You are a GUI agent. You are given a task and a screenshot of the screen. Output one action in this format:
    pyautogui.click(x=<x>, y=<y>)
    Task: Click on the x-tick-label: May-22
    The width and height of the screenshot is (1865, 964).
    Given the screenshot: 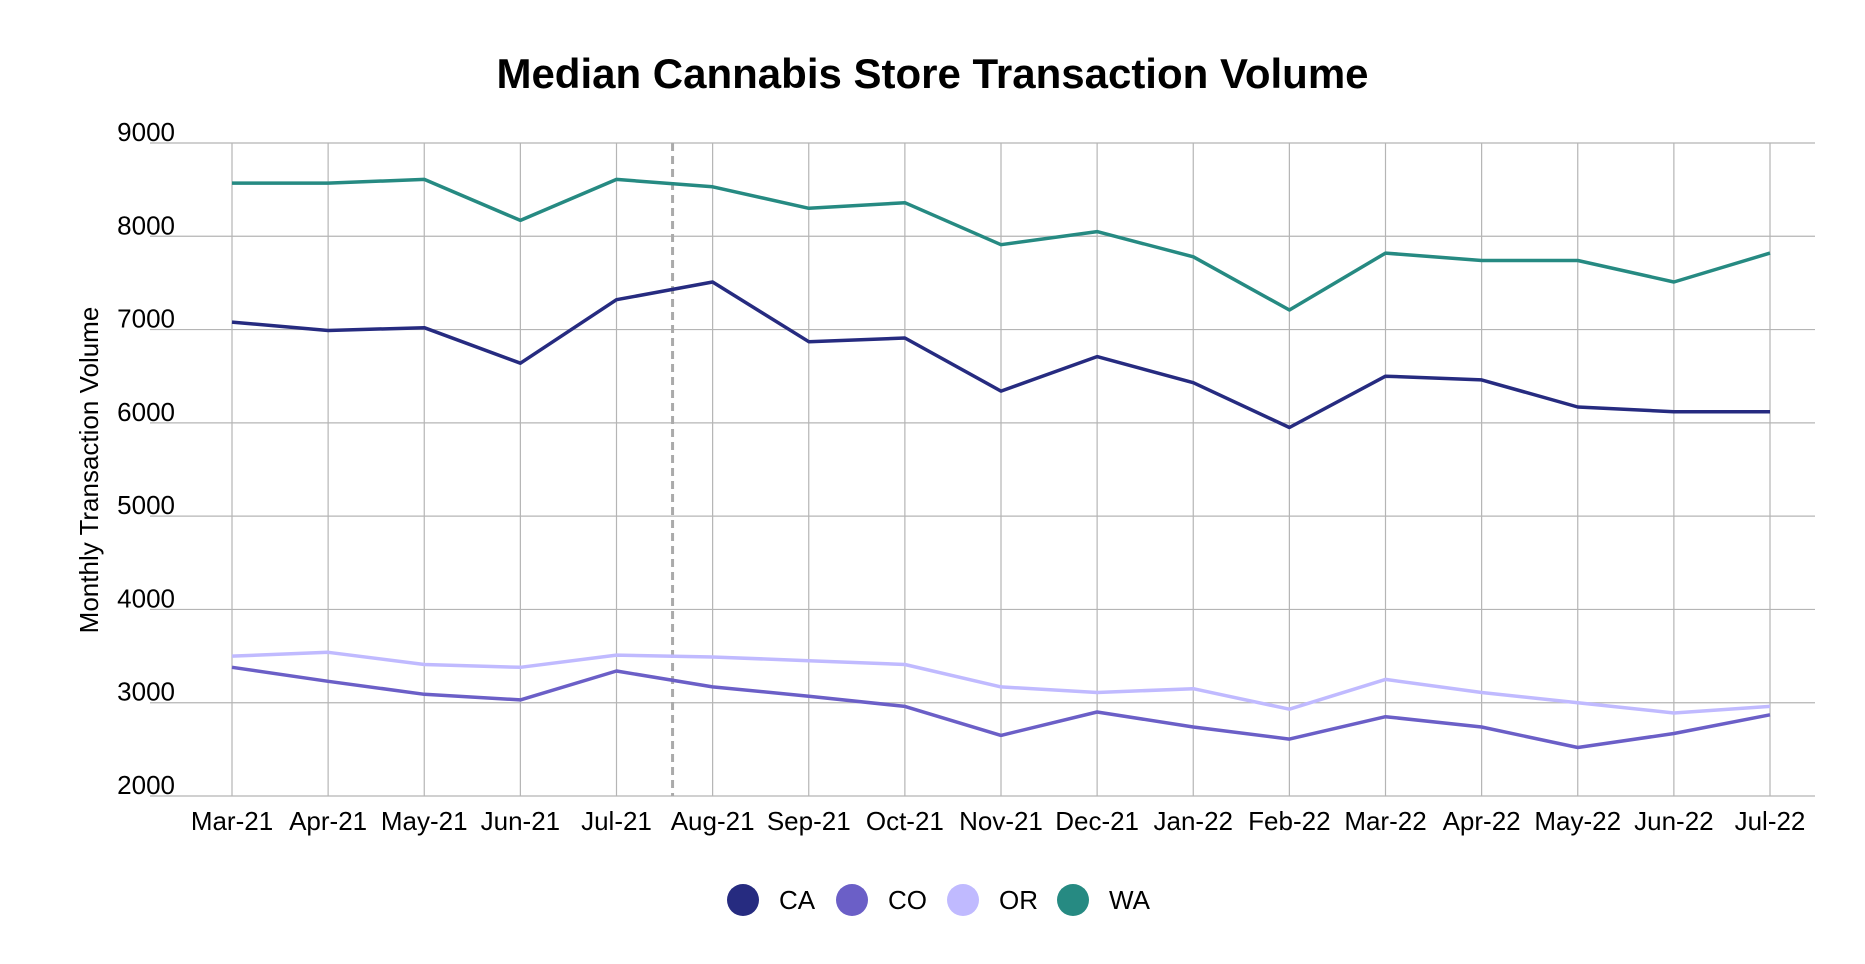 What is the action you would take?
    pyautogui.click(x=1577, y=821)
    